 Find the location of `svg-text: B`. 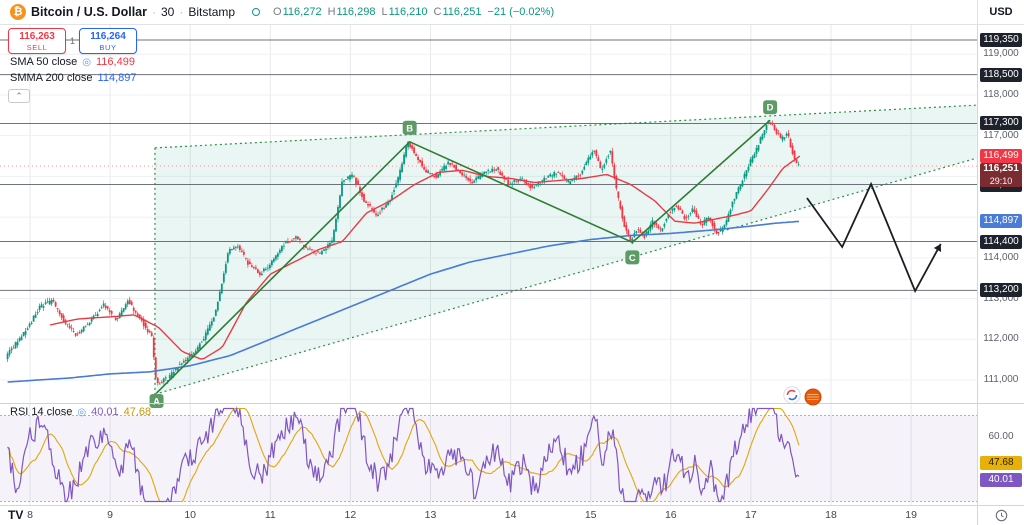

svg-text: B is located at coordinates (409, 128).